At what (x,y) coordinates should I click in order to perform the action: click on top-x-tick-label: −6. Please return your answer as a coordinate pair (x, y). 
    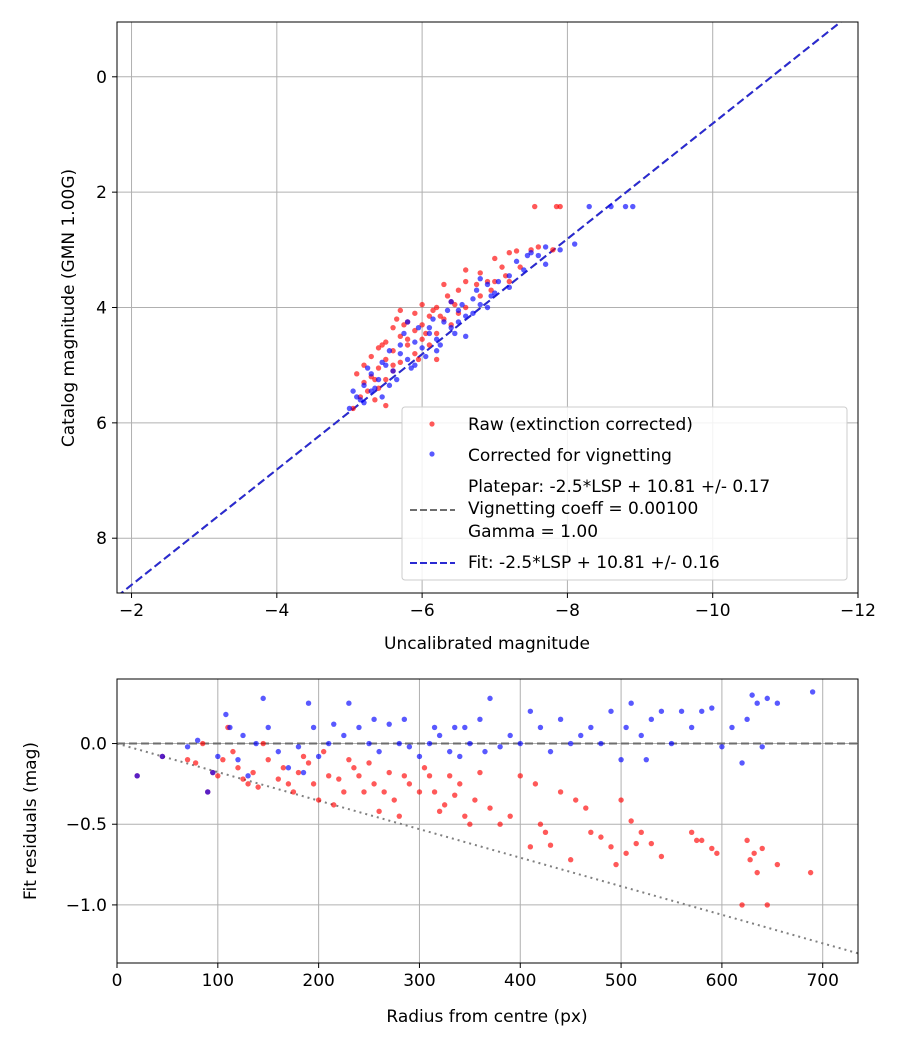
    Looking at the image, I should click on (422, 611).